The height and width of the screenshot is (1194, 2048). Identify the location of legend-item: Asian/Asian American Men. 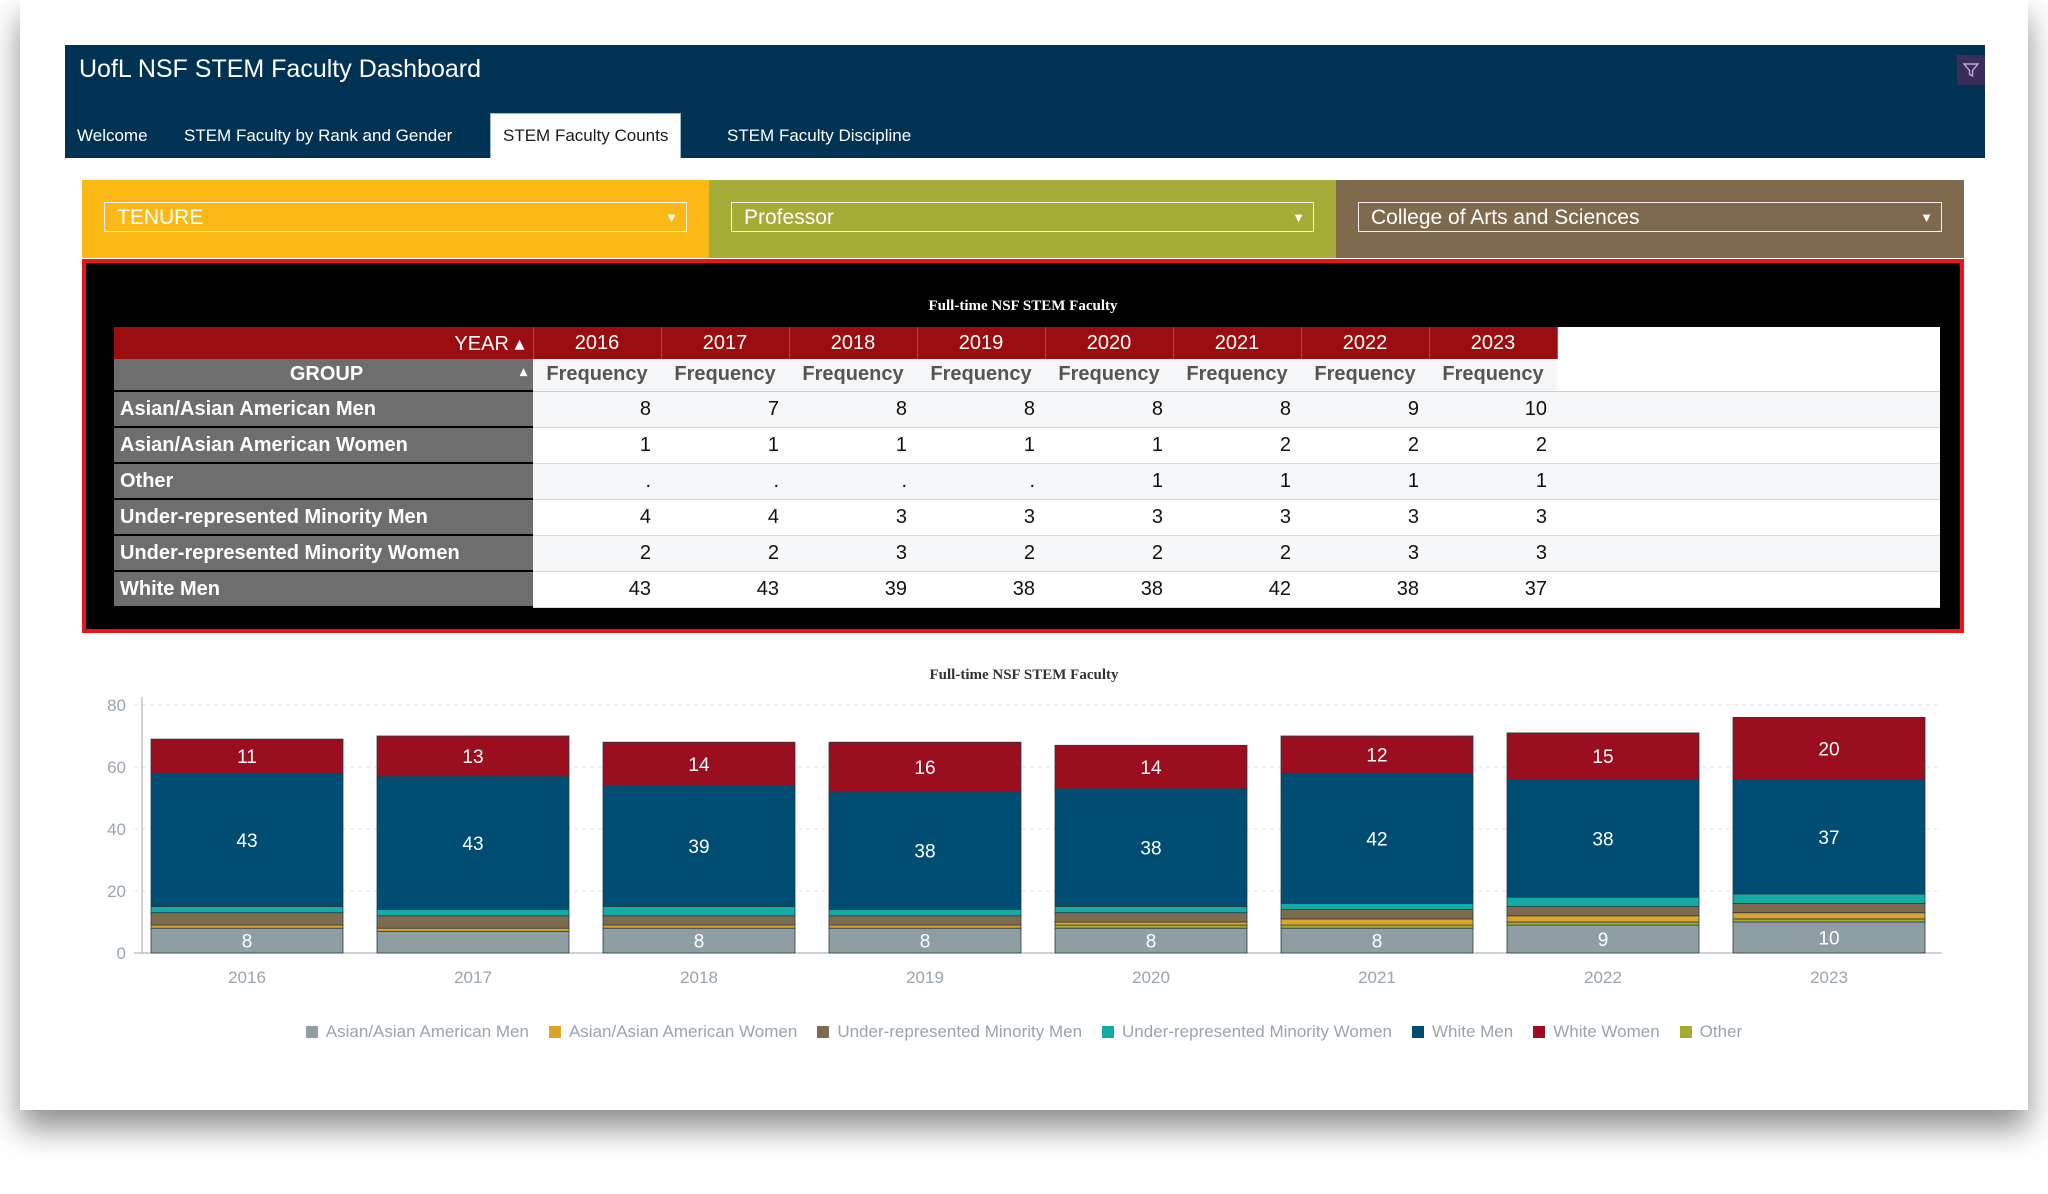
(417, 1032).